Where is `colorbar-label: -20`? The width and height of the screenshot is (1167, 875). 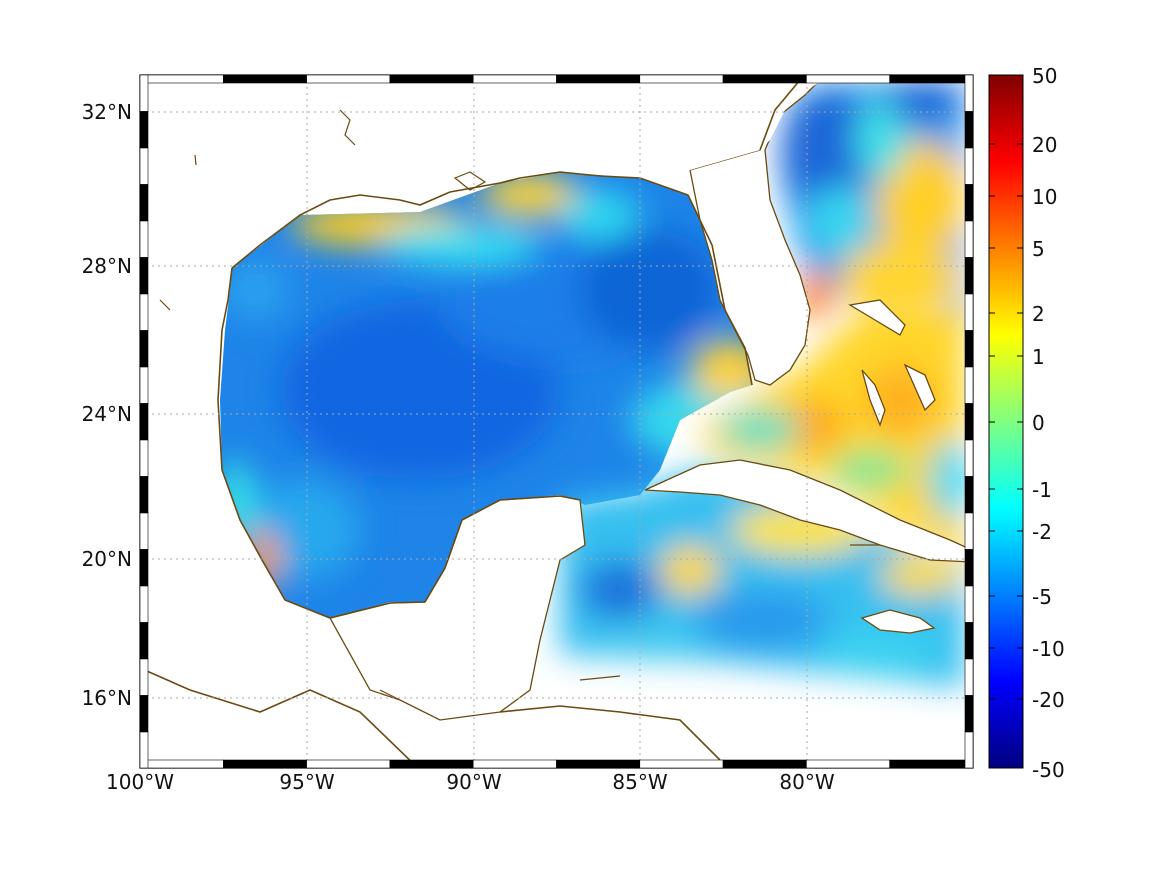
colorbar-label: -20 is located at coordinates (1048, 700).